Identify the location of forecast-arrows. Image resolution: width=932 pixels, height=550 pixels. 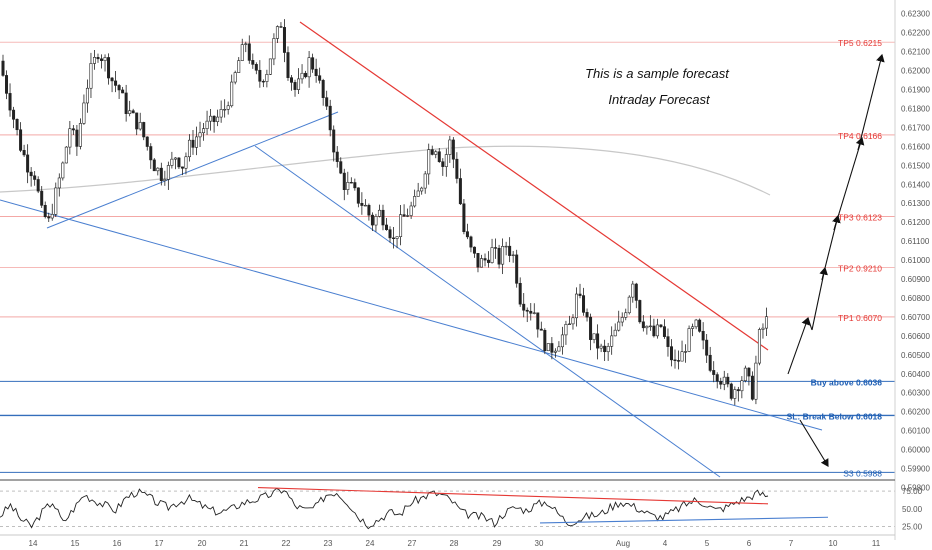
(836, 260).